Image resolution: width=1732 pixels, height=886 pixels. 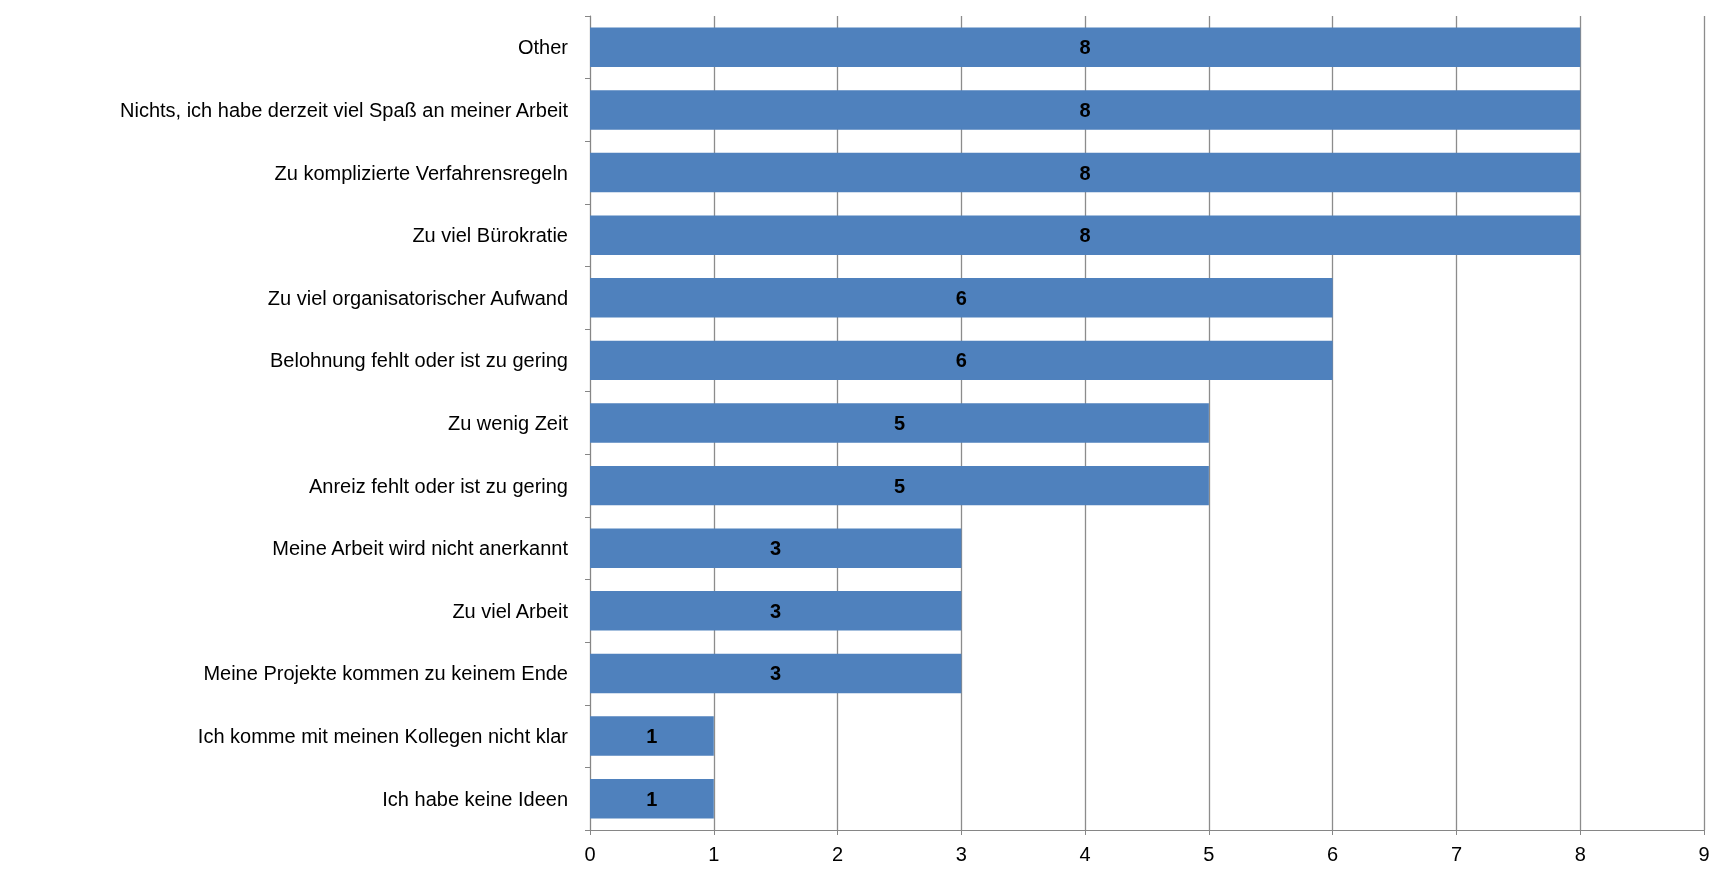 I want to click on y-tick-label: Nichts, ich habe derzeit viel Spaß an meiner Arbeit, so click(x=344, y=109).